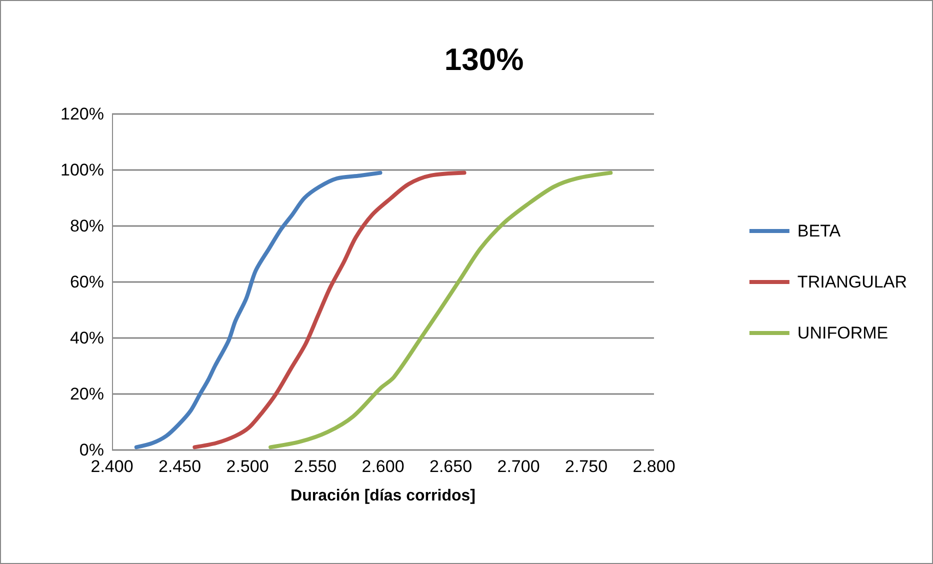  What do you see at coordinates (450, 466) in the screenshot?
I see `x-tick-label: 2.650` at bounding box center [450, 466].